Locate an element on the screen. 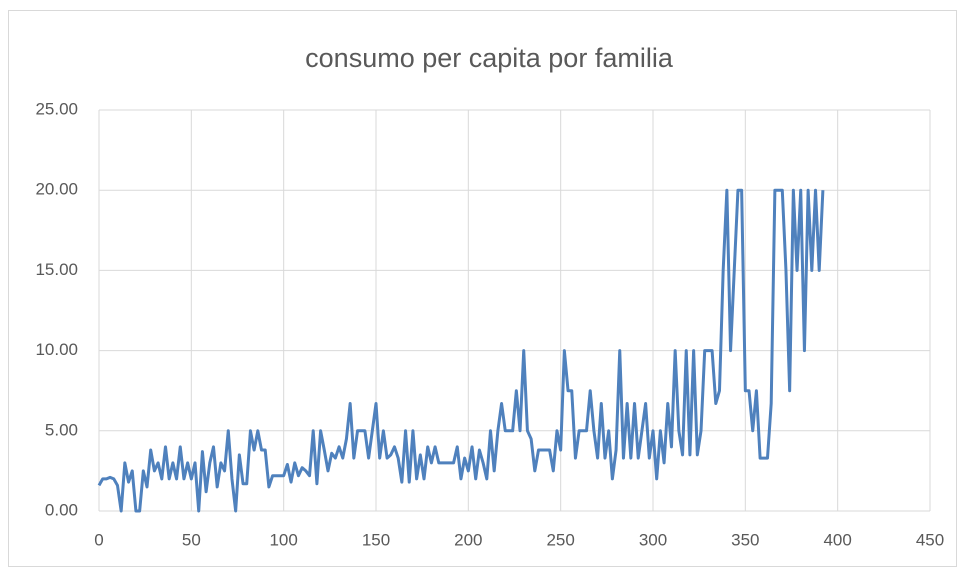 The width and height of the screenshot is (965, 567). x-tick-label: 250 is located at coordinates (560, 539).